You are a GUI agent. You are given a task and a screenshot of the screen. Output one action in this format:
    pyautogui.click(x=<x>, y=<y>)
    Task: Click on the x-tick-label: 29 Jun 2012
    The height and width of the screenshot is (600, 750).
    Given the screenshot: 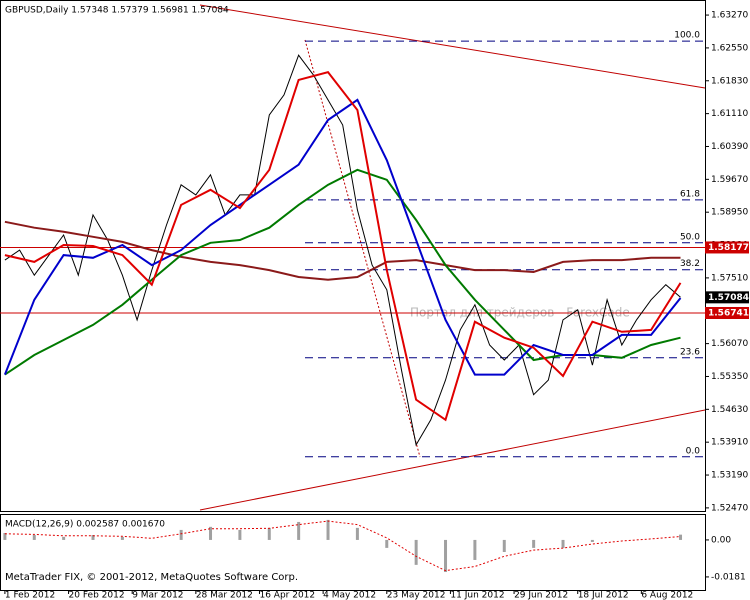 What is the action you would take?
    pyautogui.click(x=541, y=595)
    